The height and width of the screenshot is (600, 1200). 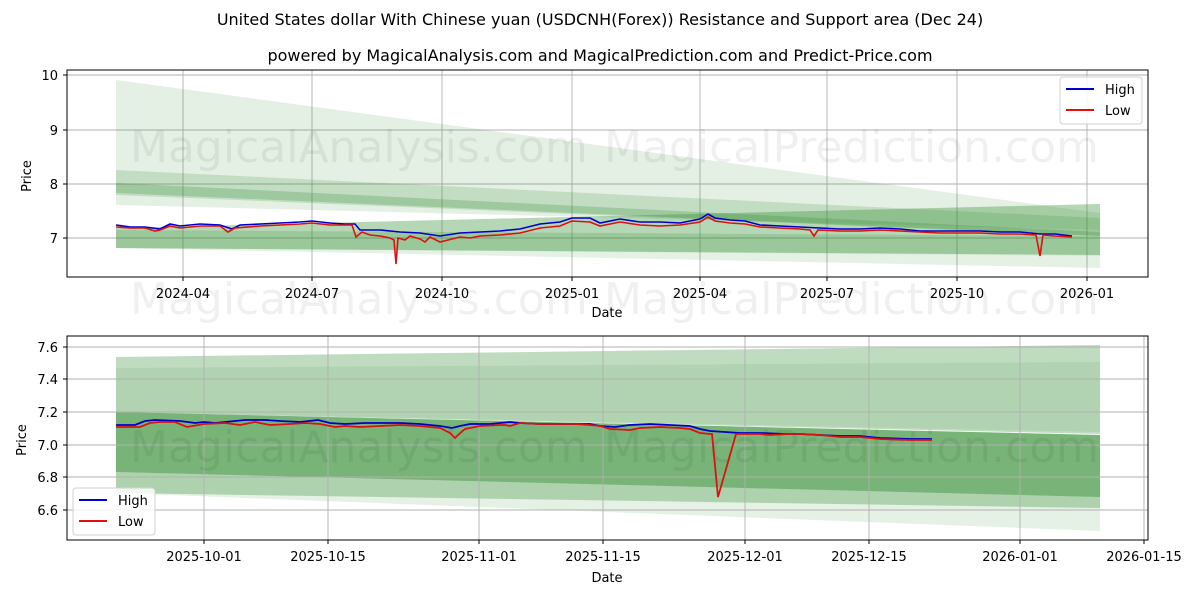 I want to click on top-ytick-10: 10, so click(x=49, y=76).